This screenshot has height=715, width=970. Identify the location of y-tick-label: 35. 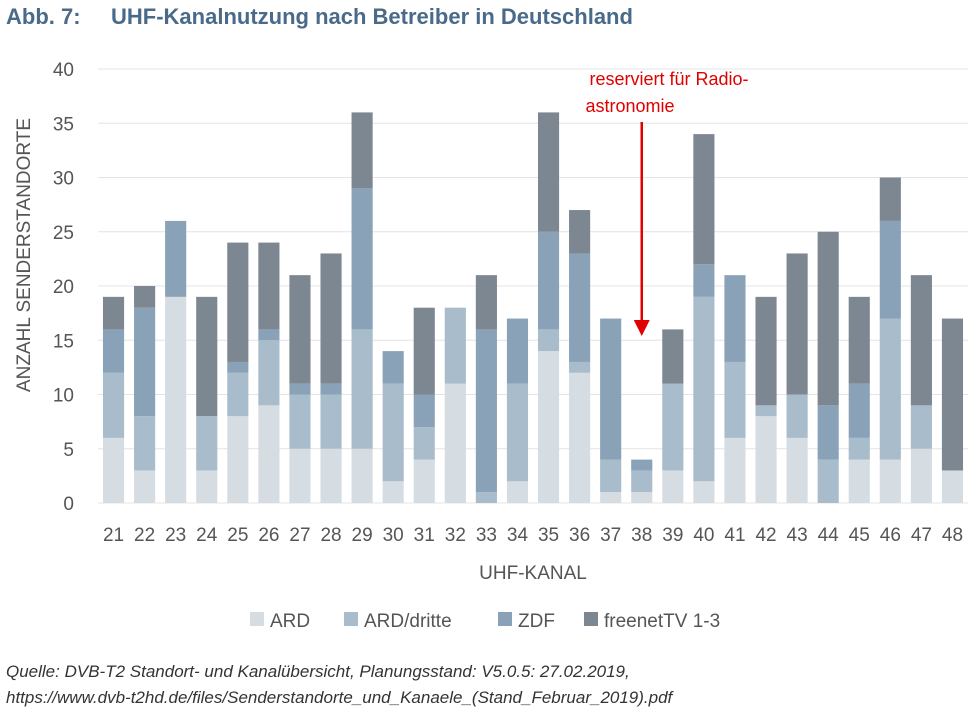
(63, 124).